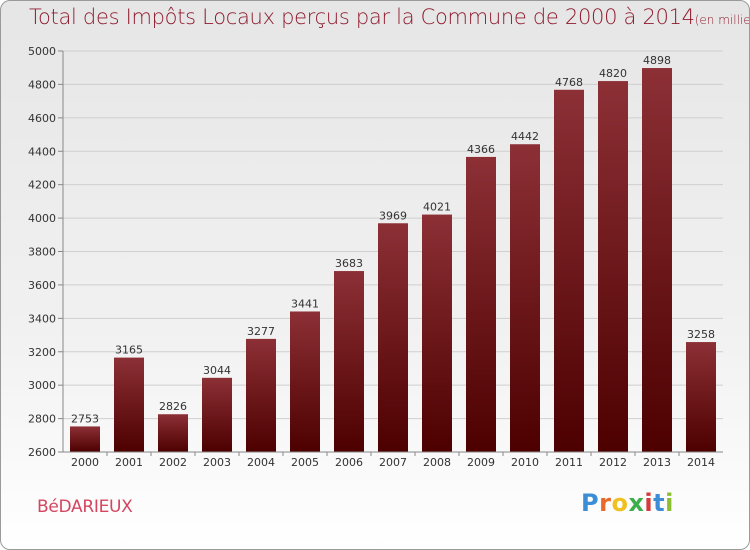  What do you see at coordinates (261, 331) in the screenshot?
I see `bar-value-label: 3277` at bounding box center [261, 331].